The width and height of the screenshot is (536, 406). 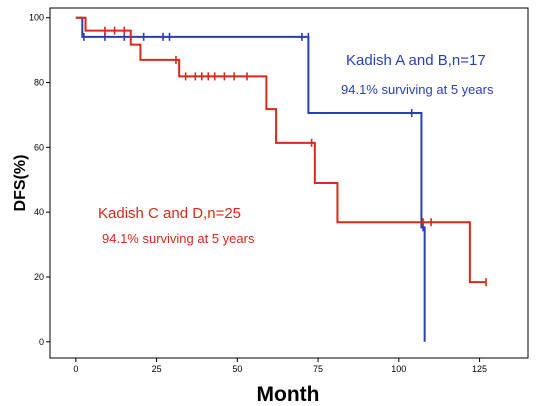 What do you see at coordinates (318, 369) in the screenshot?
I see `x-tick-label: 75` at bounding box center [318, 369].